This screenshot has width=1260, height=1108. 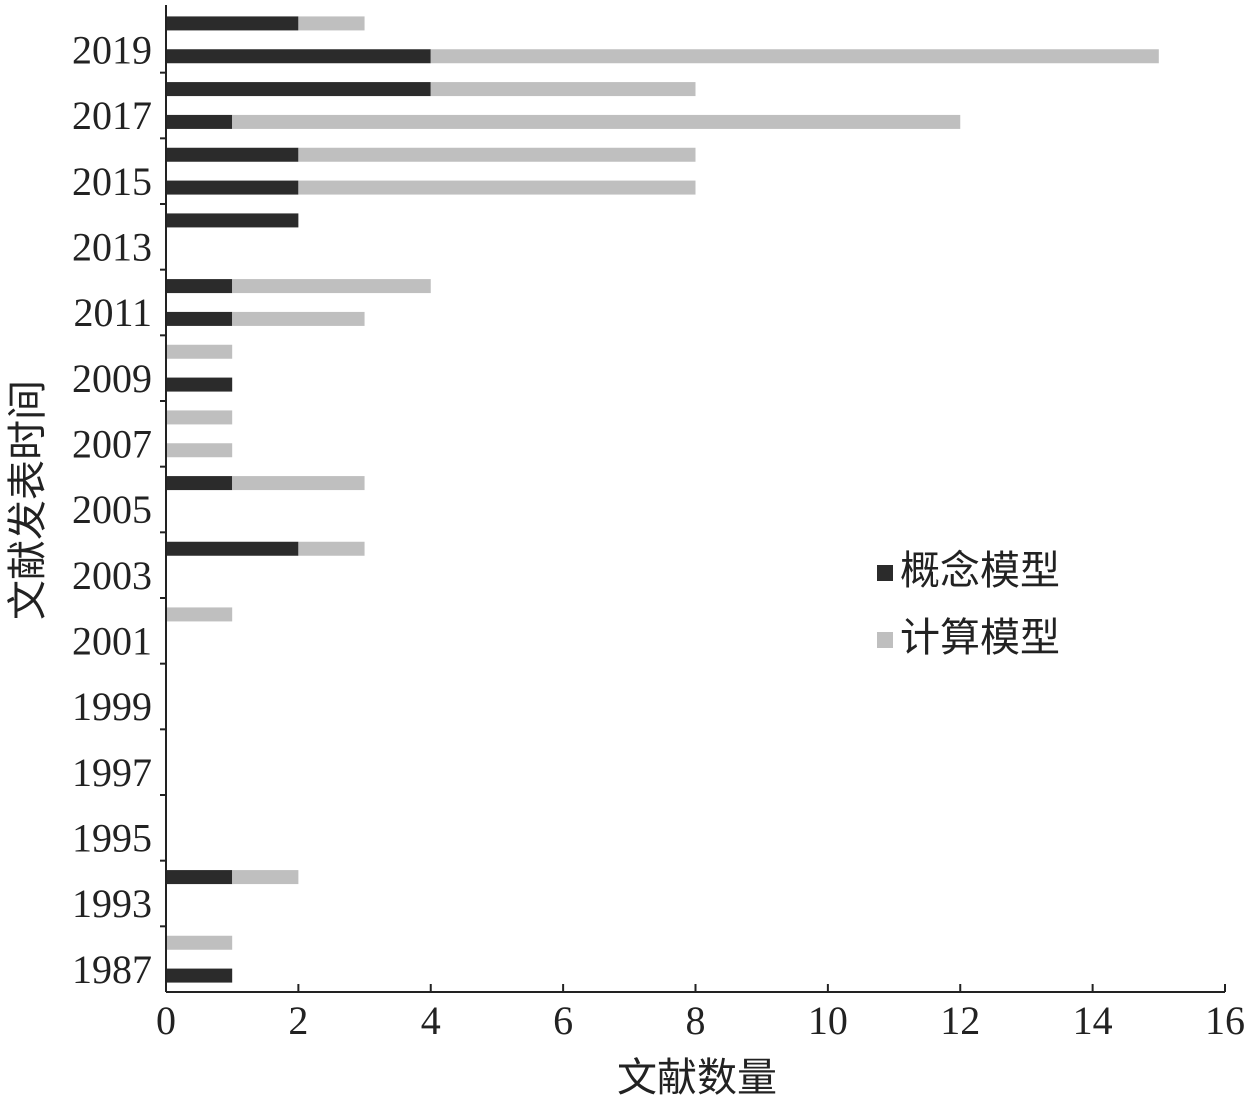 What do you see at coordinates (112, 640) in the screenshot?
I see `y-tick-label: 2001` at bounding box center [112, 640].